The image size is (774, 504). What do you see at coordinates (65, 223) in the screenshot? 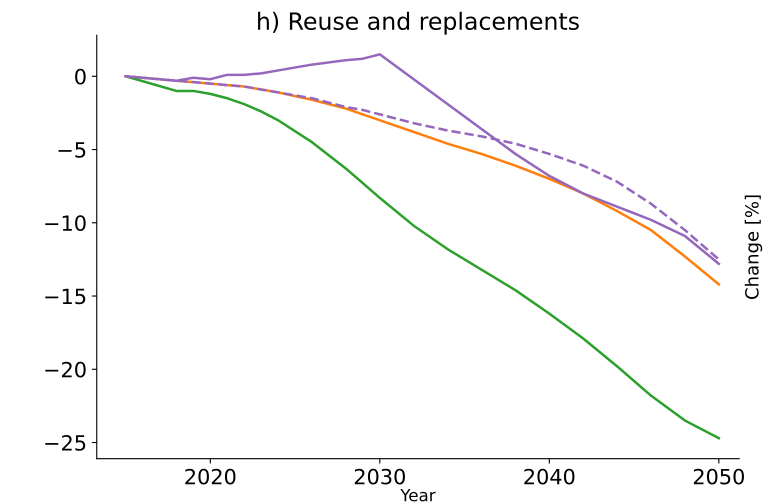
I see `y-tick-label: −10` at bounding box center [65, 223].